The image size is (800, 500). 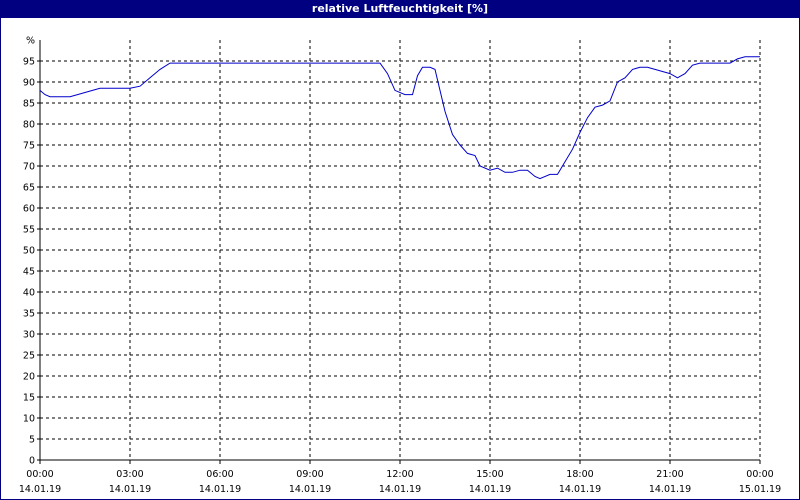 I want to click on y-tick-label: 45, so click(x=29, y=272).